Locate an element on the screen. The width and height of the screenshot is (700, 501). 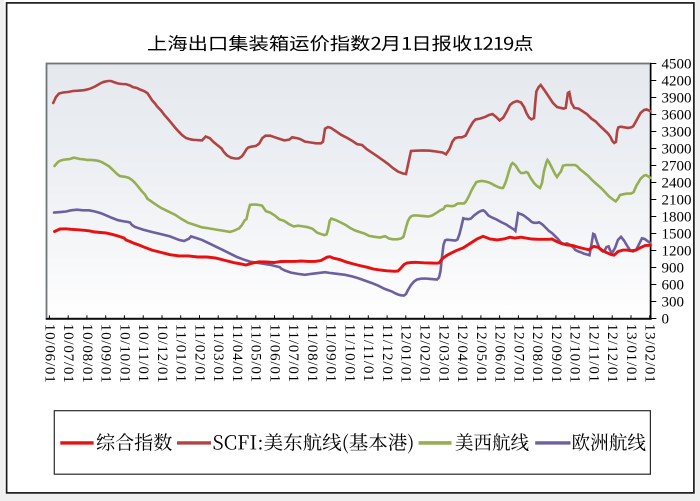
svg-text: 11/07/01 is located at coordinates (293, 353).